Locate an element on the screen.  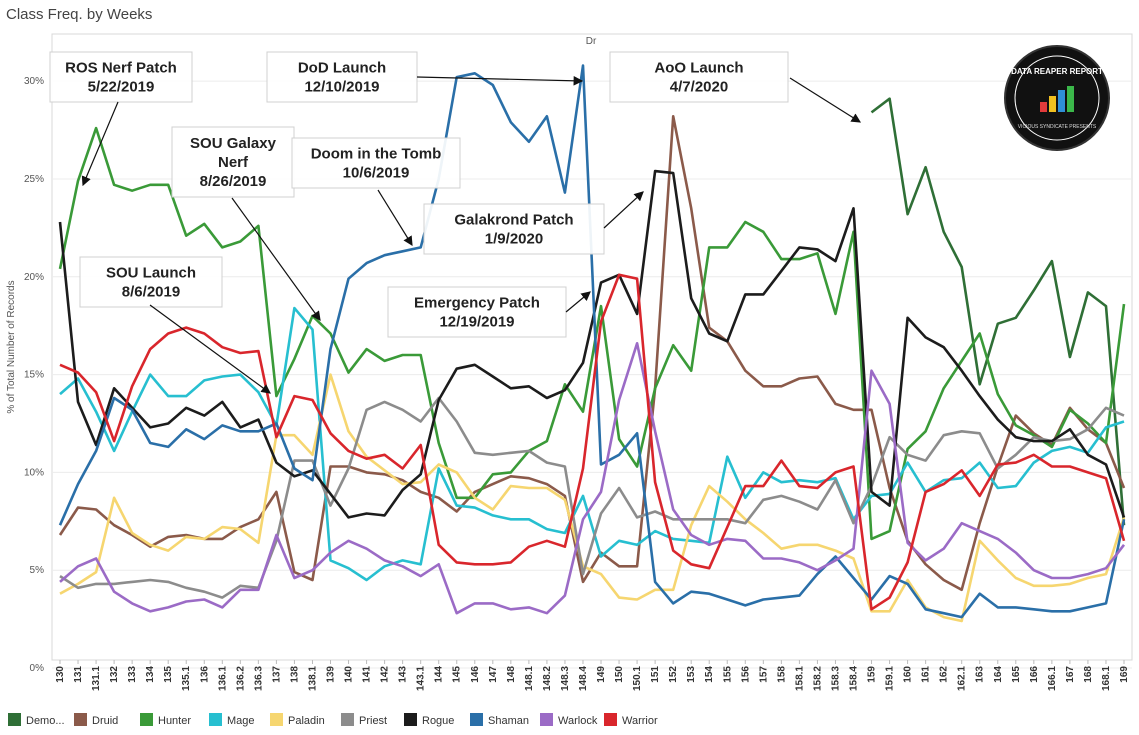
annotation-sou-launch: SOU Launch 8/6/2019 is located at coordinates (175, 325).